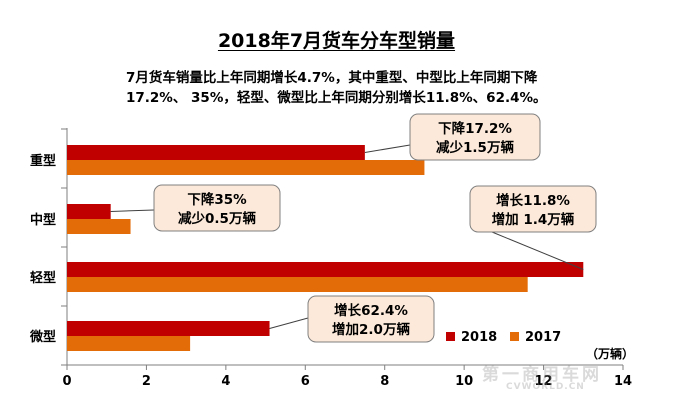 This screenshot has height=401, width=673. What do you see at coordinates (450, 336) in the screenshot?
I see `legend-swatch-2018` at bounding box center [450, 336].